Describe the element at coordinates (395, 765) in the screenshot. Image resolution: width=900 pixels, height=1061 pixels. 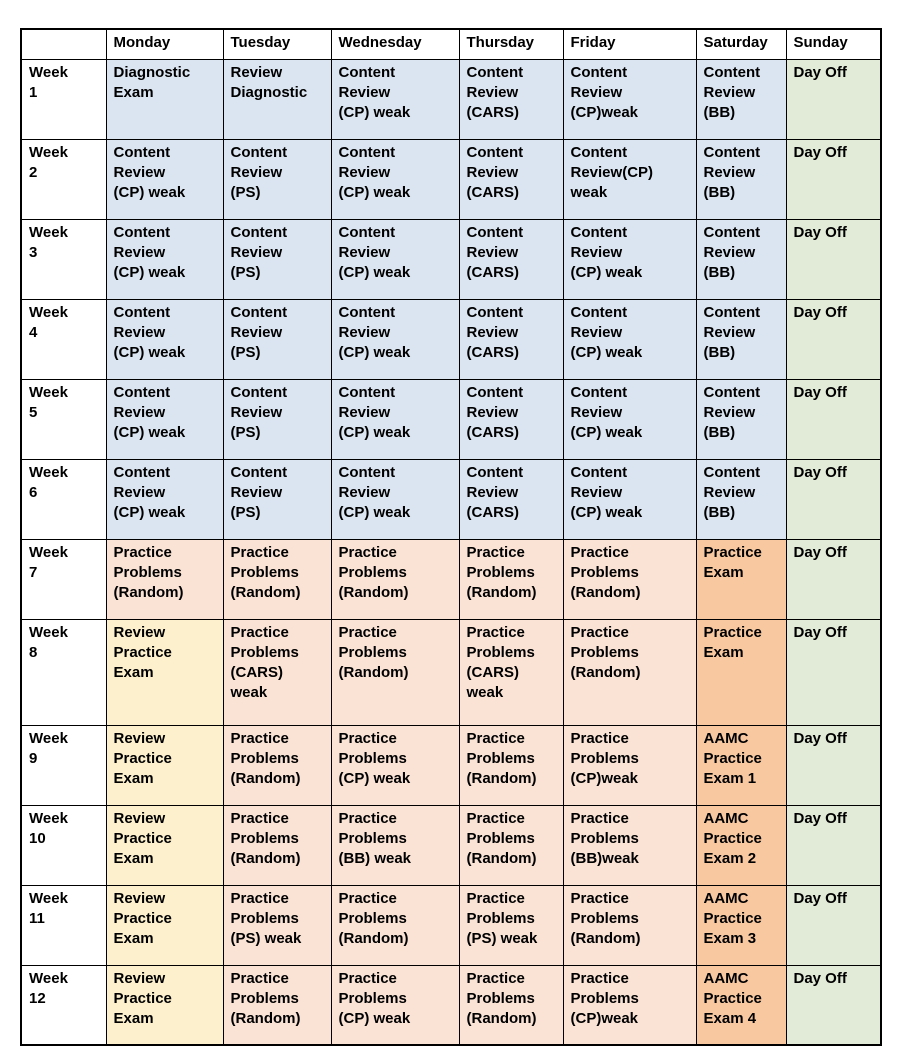
I see `schedule-cell-week9-wednesday: Practice Problems (CP) weak` at that location.